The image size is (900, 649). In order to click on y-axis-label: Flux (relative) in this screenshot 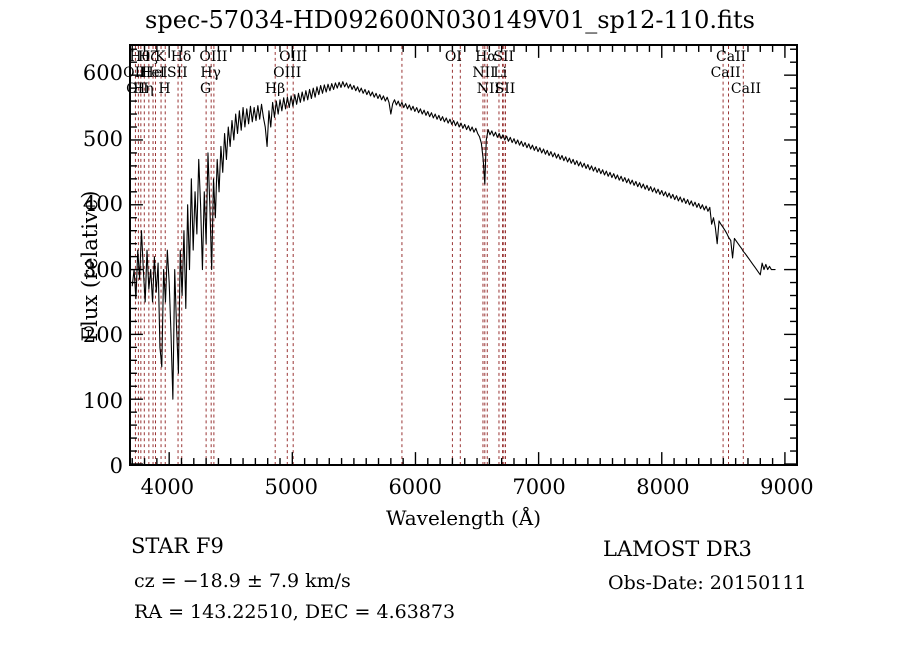, I will do `click(90, 266)`.